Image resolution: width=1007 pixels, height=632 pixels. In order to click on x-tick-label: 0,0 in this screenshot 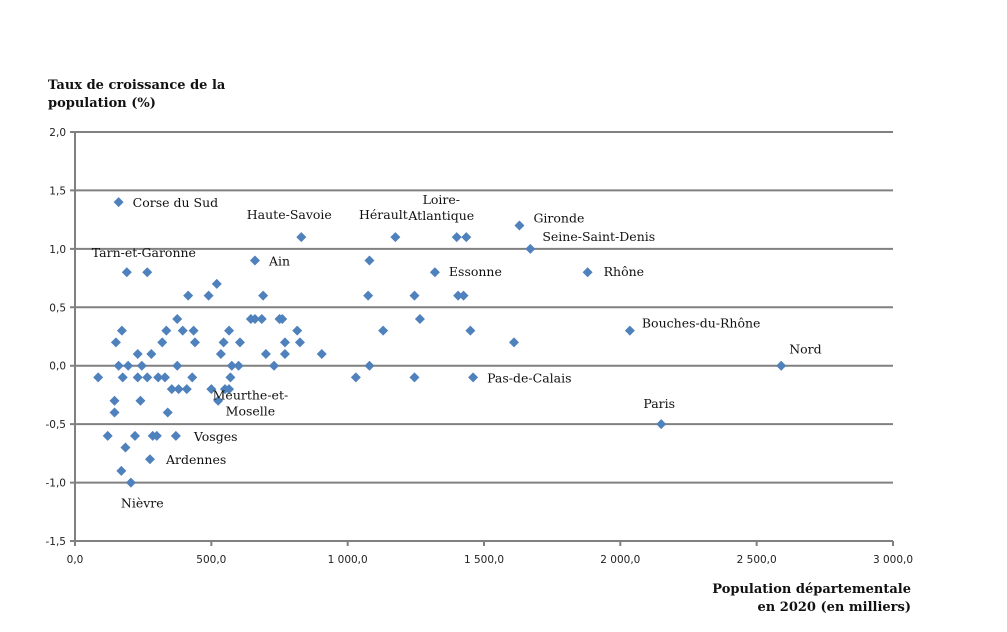, I will do `click(75, 560)`.